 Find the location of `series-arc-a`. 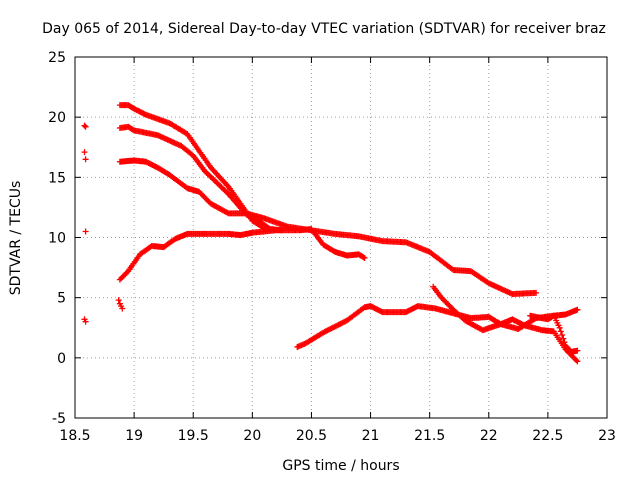

series-arc-a is located at coordinates (85, 223).